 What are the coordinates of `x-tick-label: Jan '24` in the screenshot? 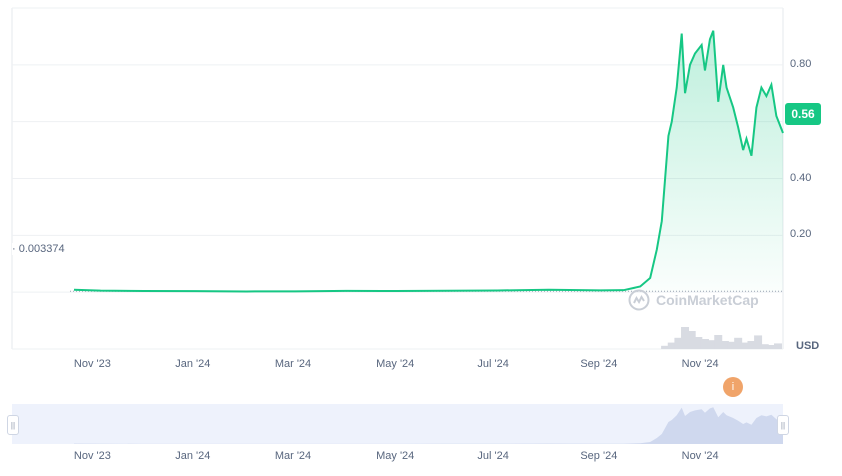 It's located at (192, 364).